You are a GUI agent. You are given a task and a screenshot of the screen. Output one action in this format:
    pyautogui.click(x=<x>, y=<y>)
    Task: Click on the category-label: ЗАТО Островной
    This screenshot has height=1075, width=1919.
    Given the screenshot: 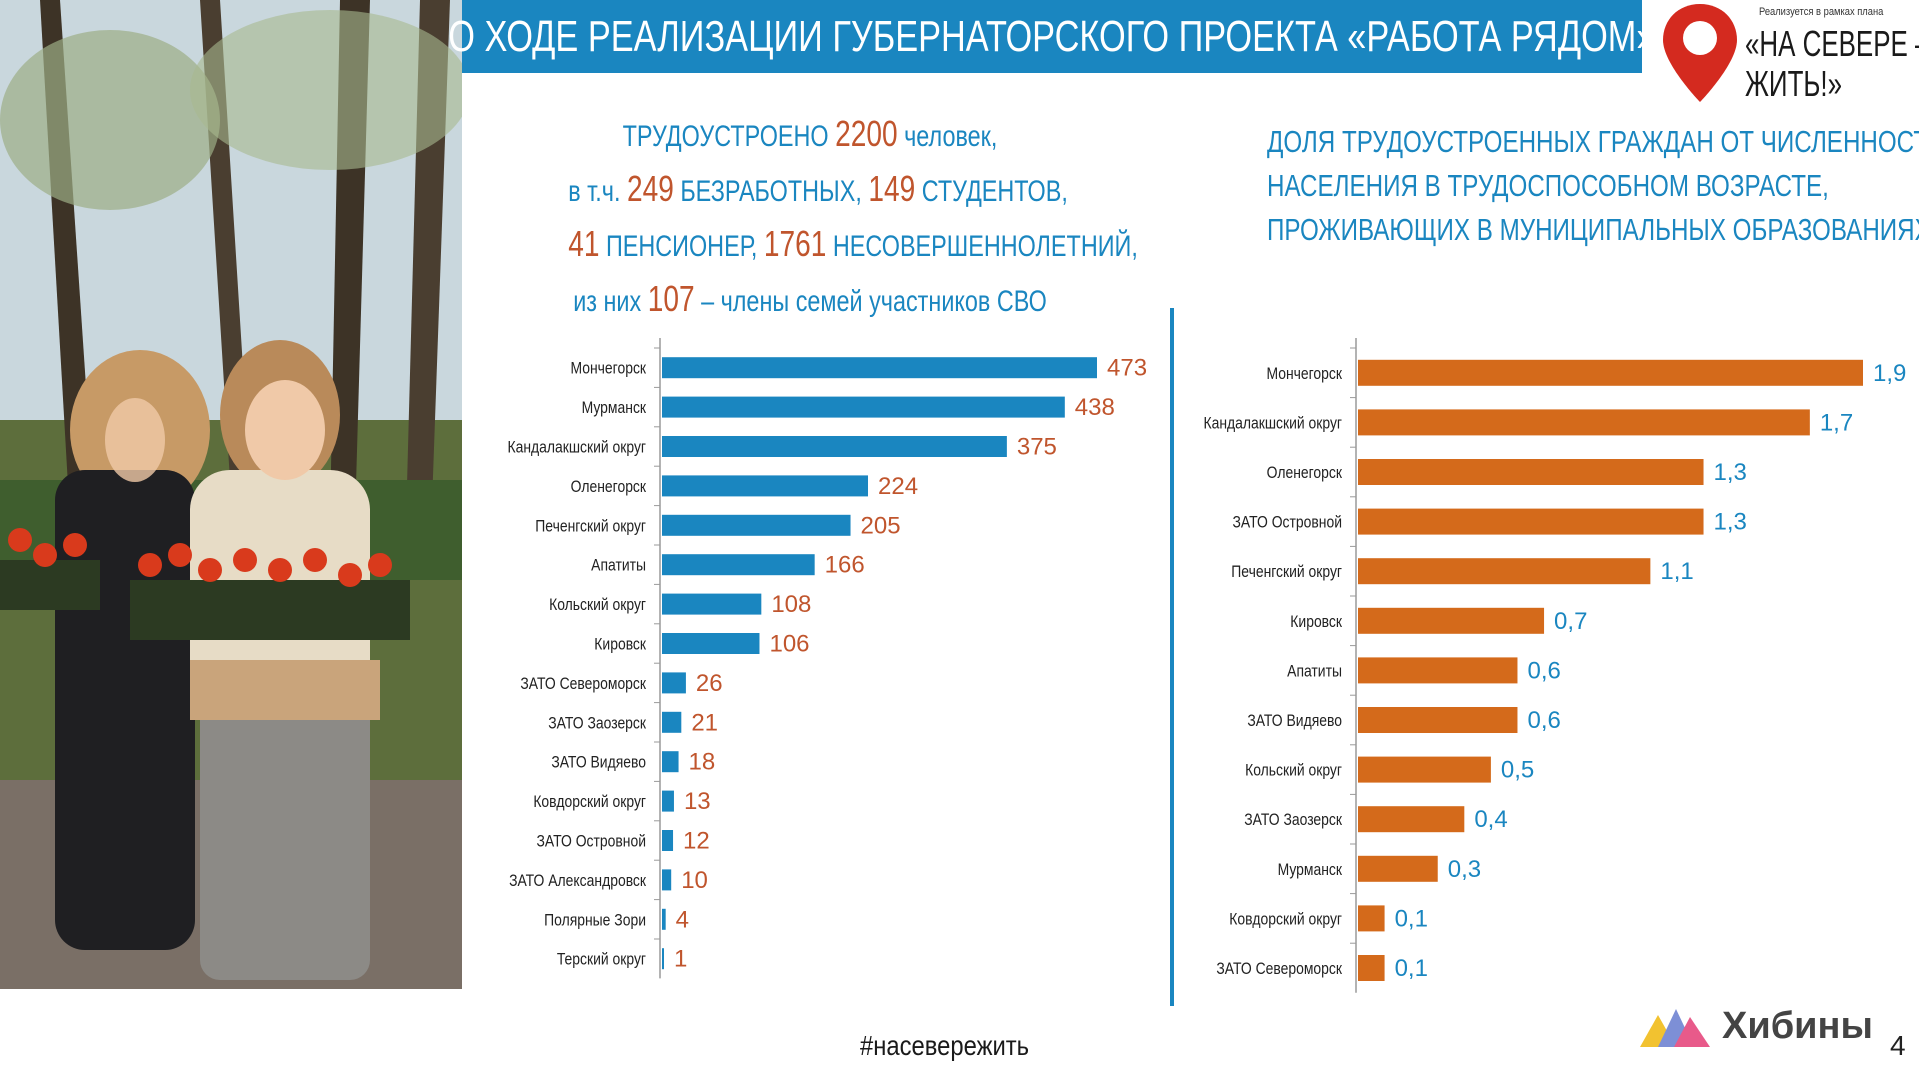 What is the action you would take?
    pyautogui.click(x=591, y=841)
    